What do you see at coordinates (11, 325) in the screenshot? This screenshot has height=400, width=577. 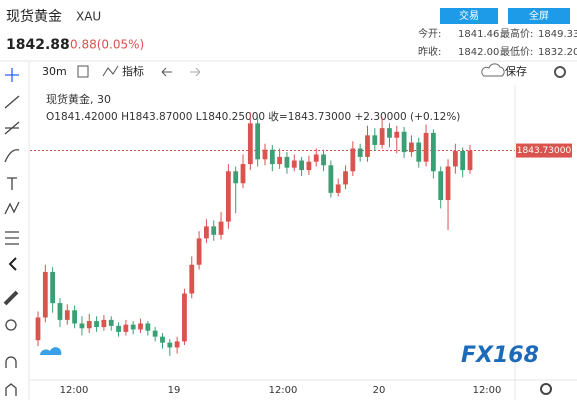 I see `zoom-tool` at bounding box center [11, 325].